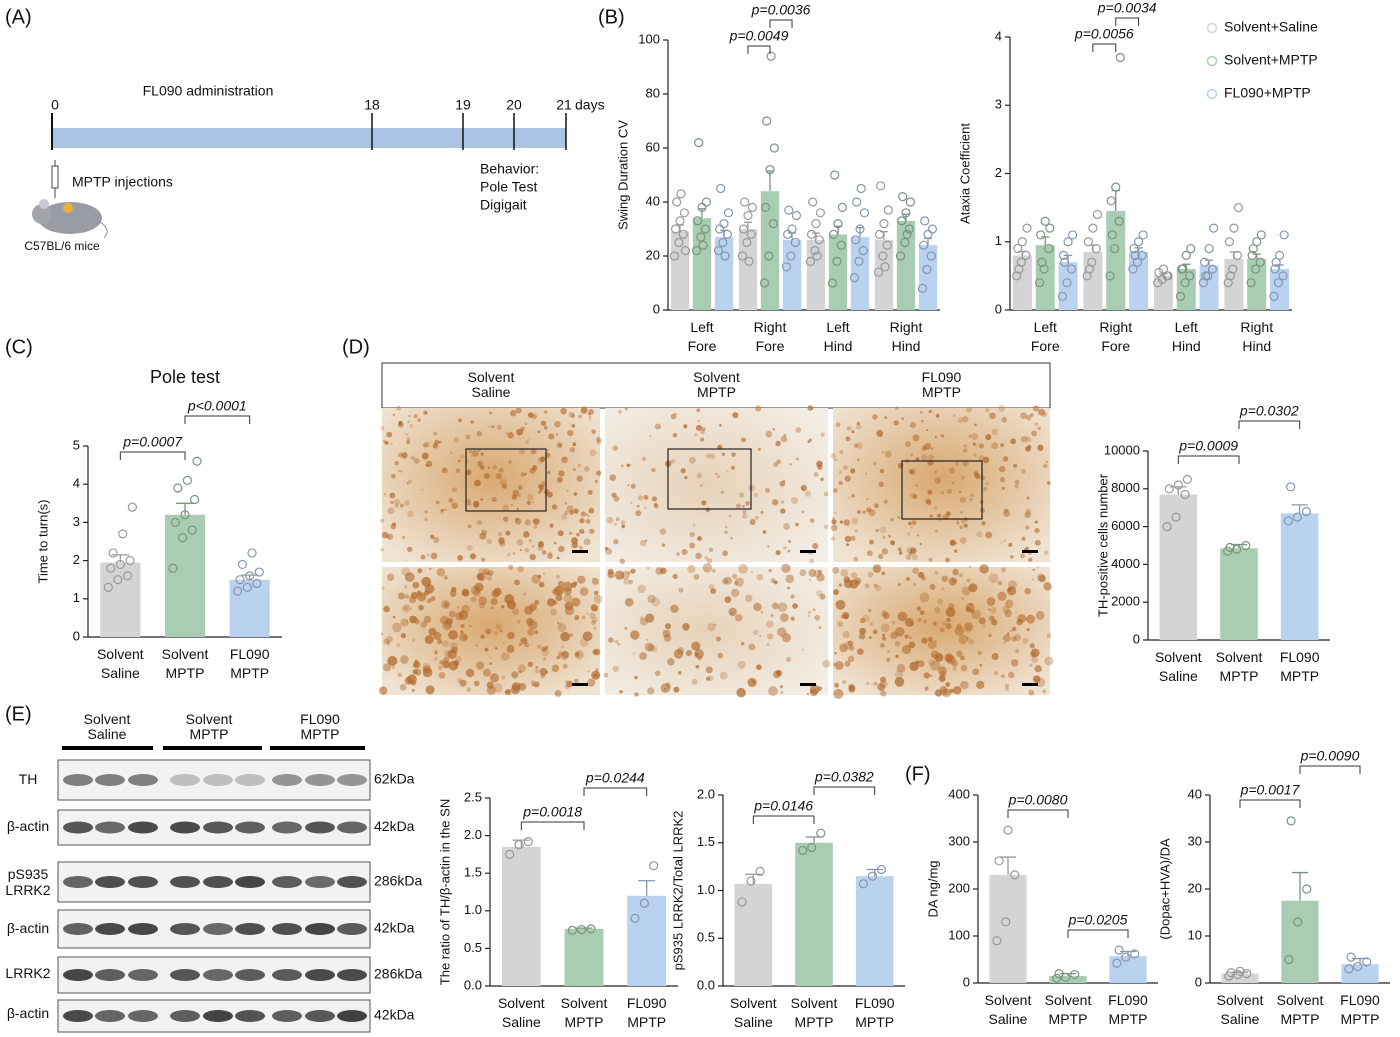  I want to click on legend-label: Solvent+Saline, so click(1271, 27).